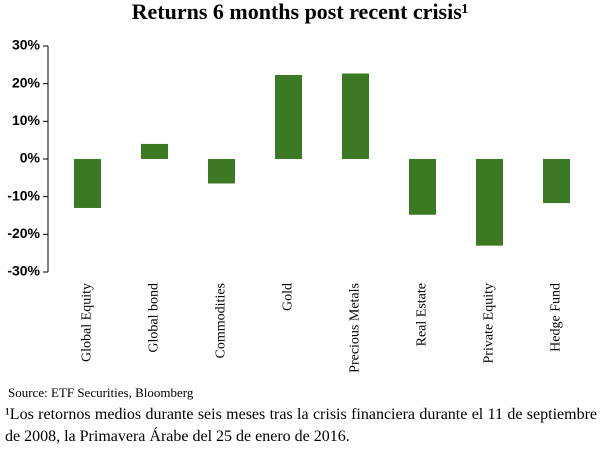  What do you see at coordinates (26, 120) in the screenshot?
I see `y-tick-label: 10%` at bounding box center [26, 120].